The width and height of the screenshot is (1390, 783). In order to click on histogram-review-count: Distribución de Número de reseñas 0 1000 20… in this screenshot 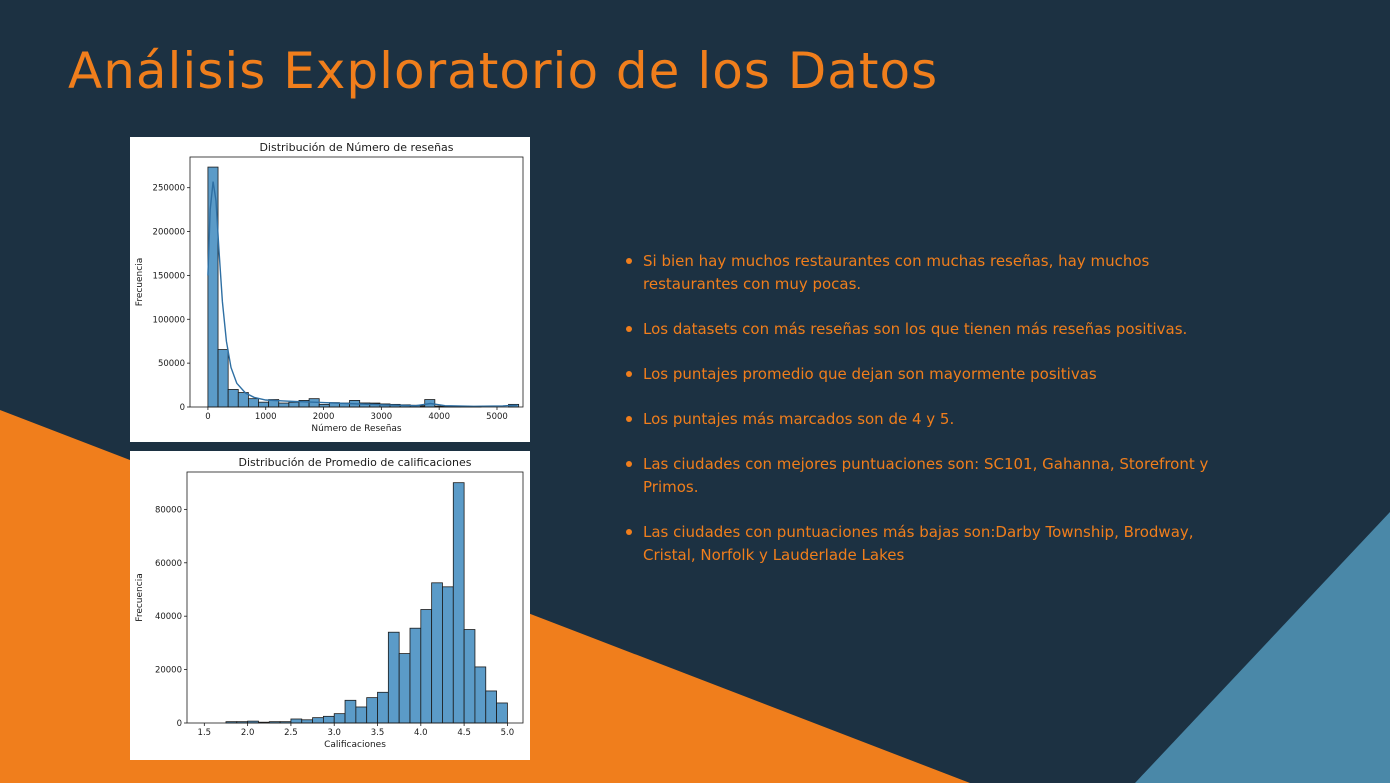, I will do `click(330, 289)`.